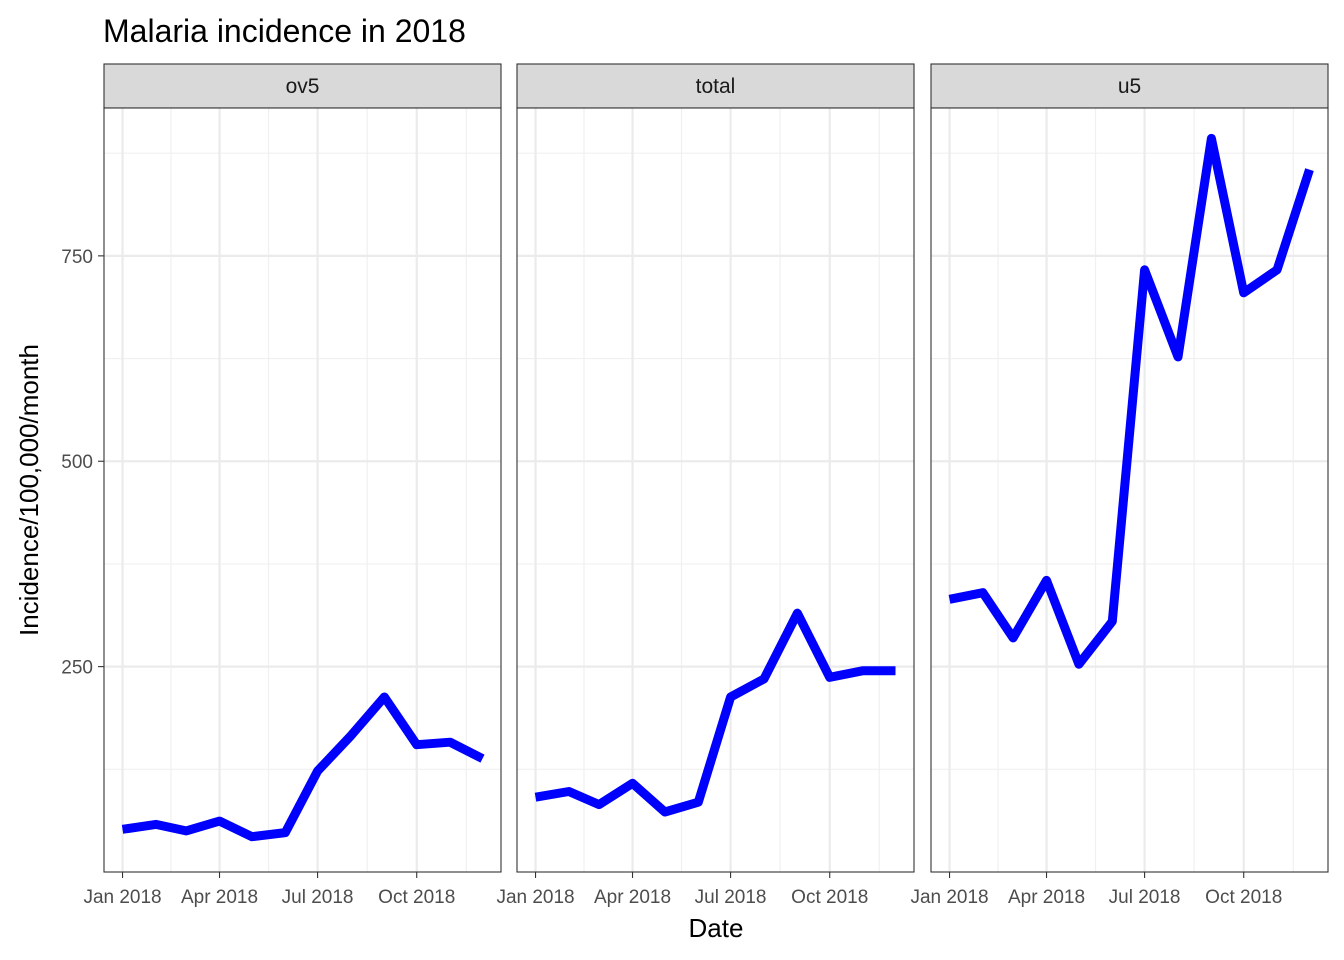 The height and width of the screenshot is (960, 1344). I want to click on x-axis-title: Date, so click(716, 928).